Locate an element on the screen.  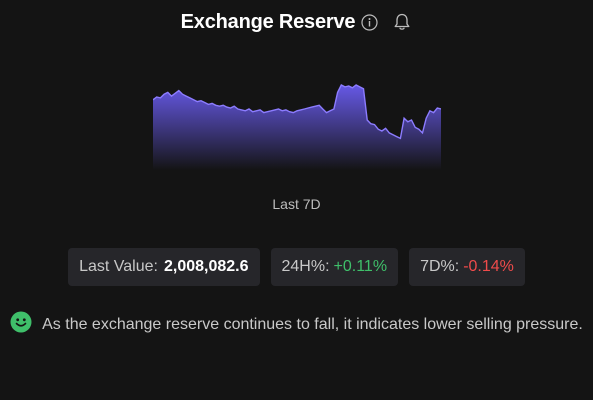
chart-line is located at coordinates (297, 112).